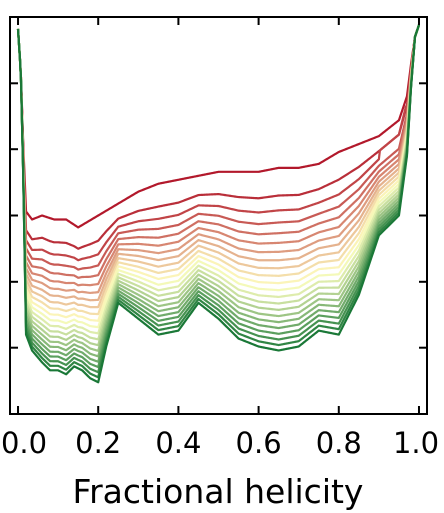 This screenshot has height=513, width=444. What do you see at coordinates (339, 443) in the screenshot?
I see `x-tick-label: 0.8` at bounding box center [339, 443].